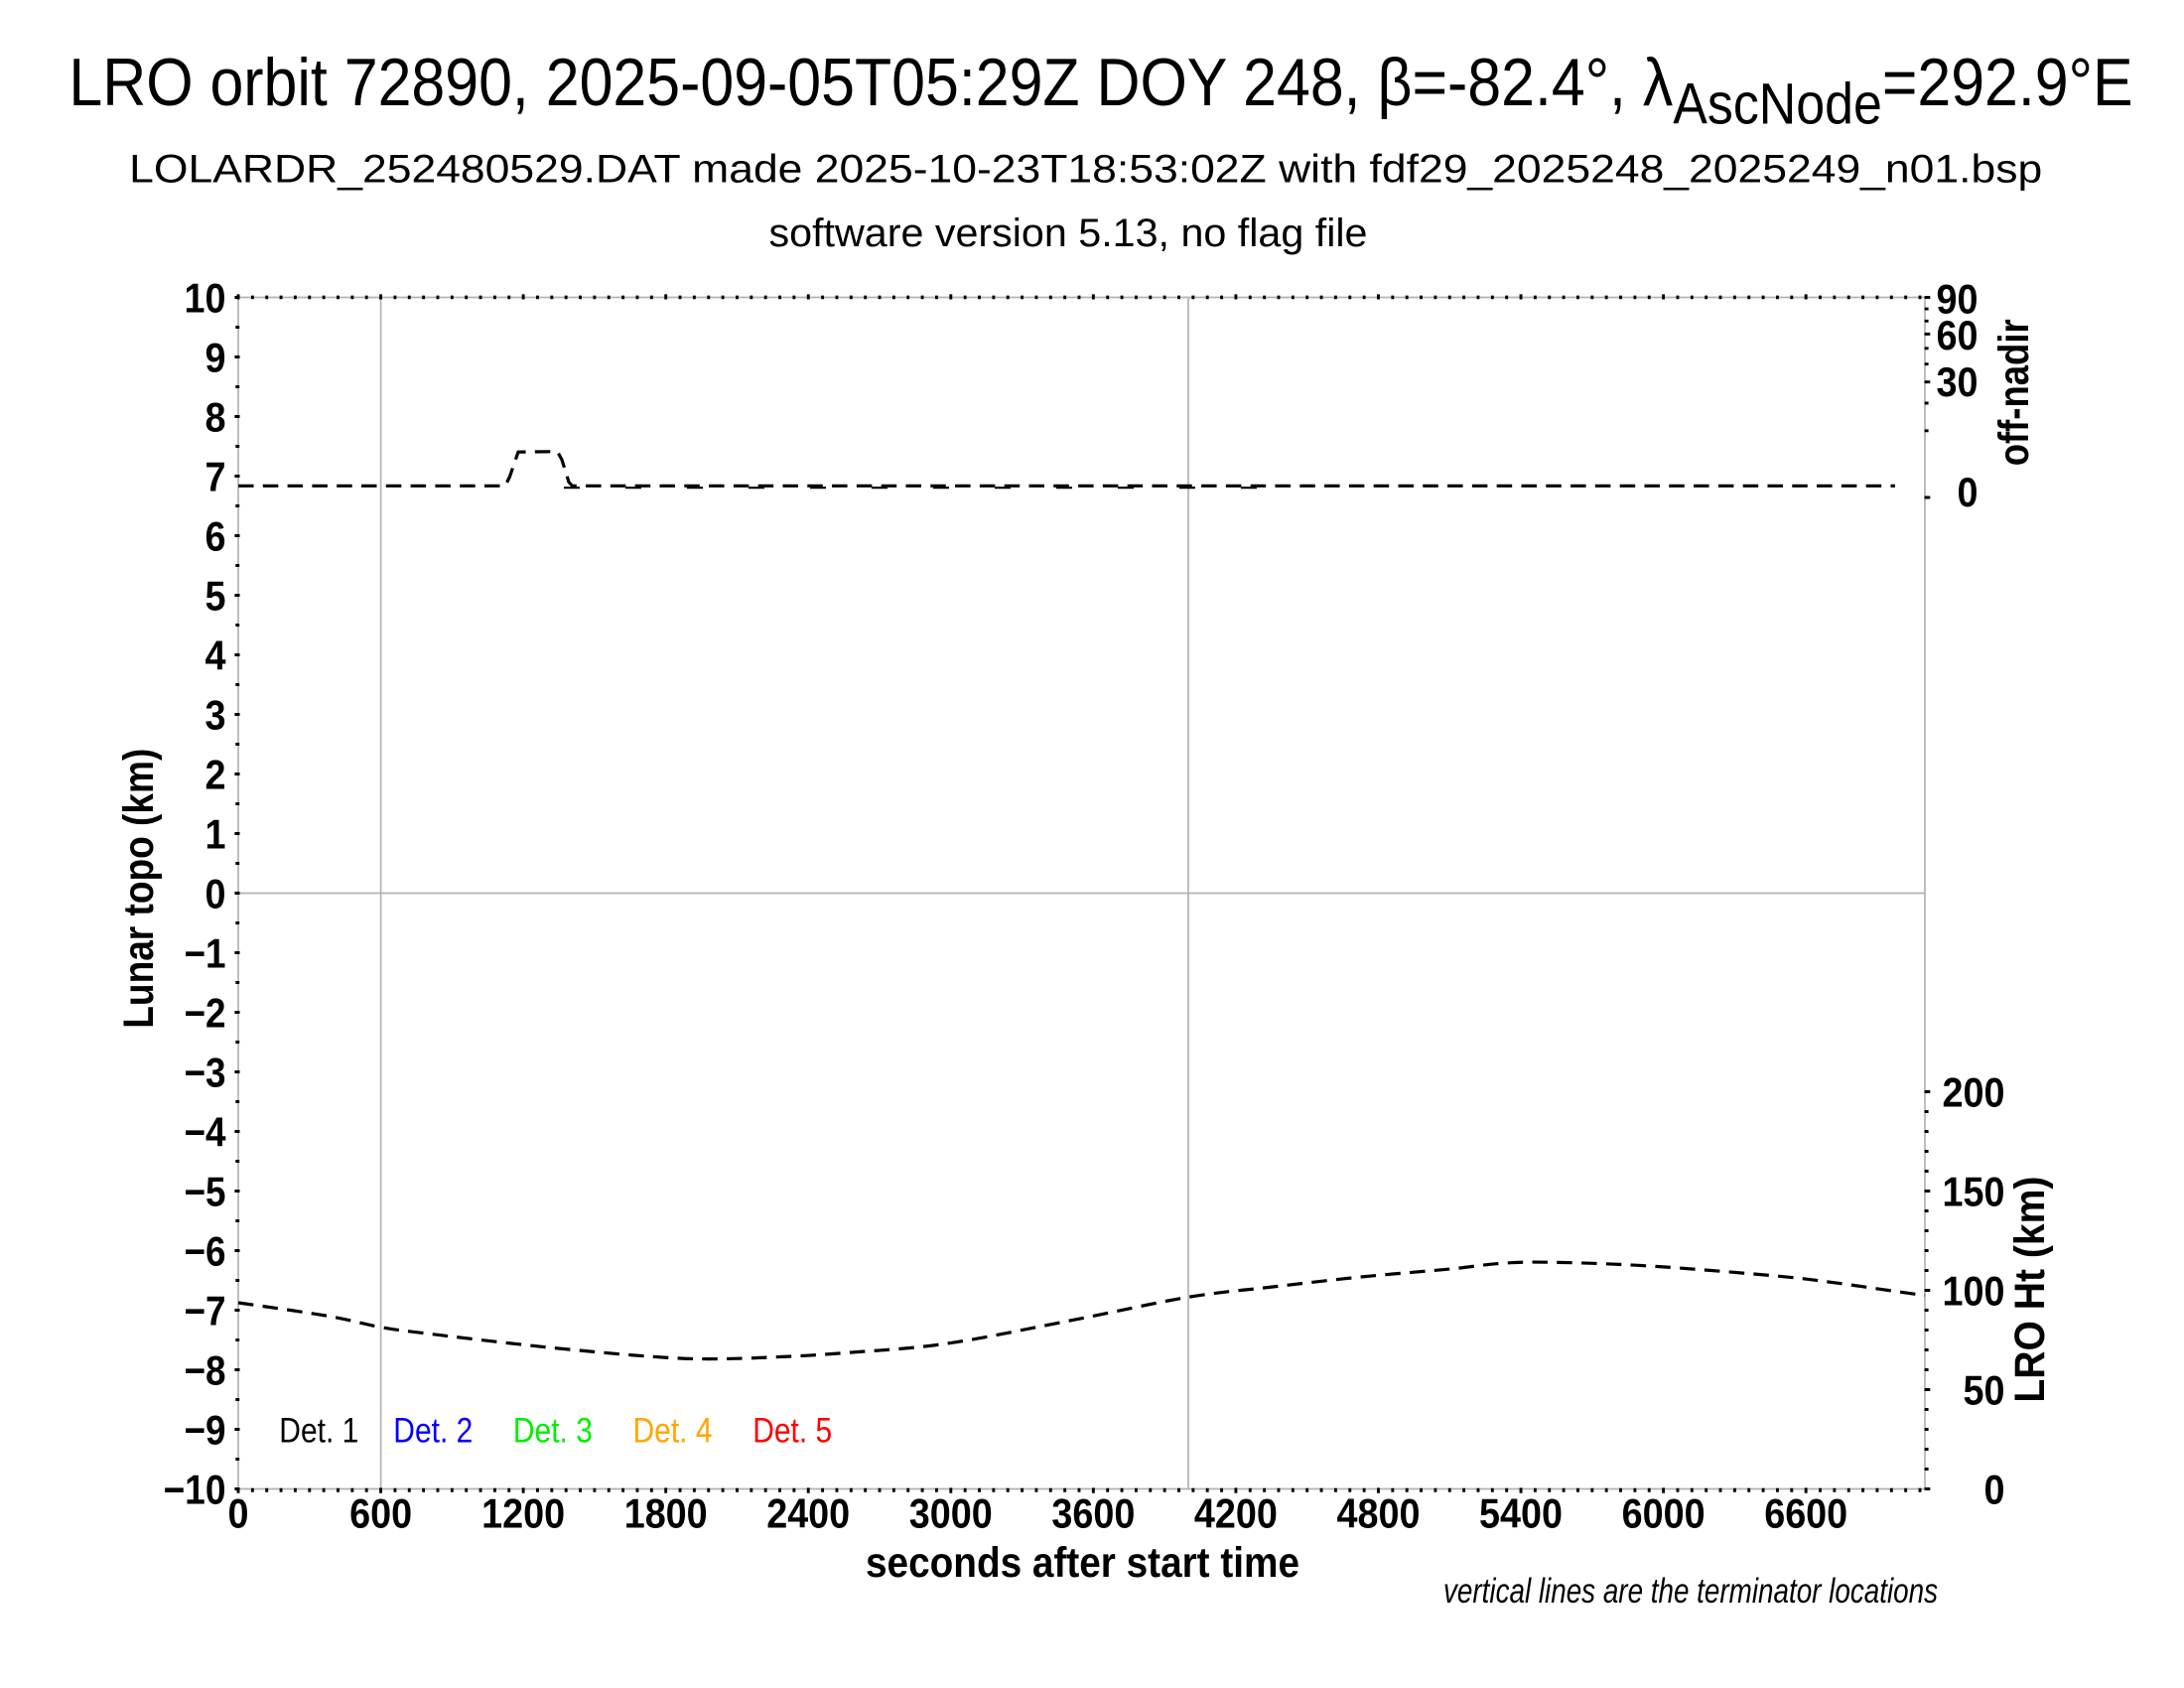 This screenshot has height=1688, width=2184. I want to click on svg-text: 6600, so click(1805, 1513).